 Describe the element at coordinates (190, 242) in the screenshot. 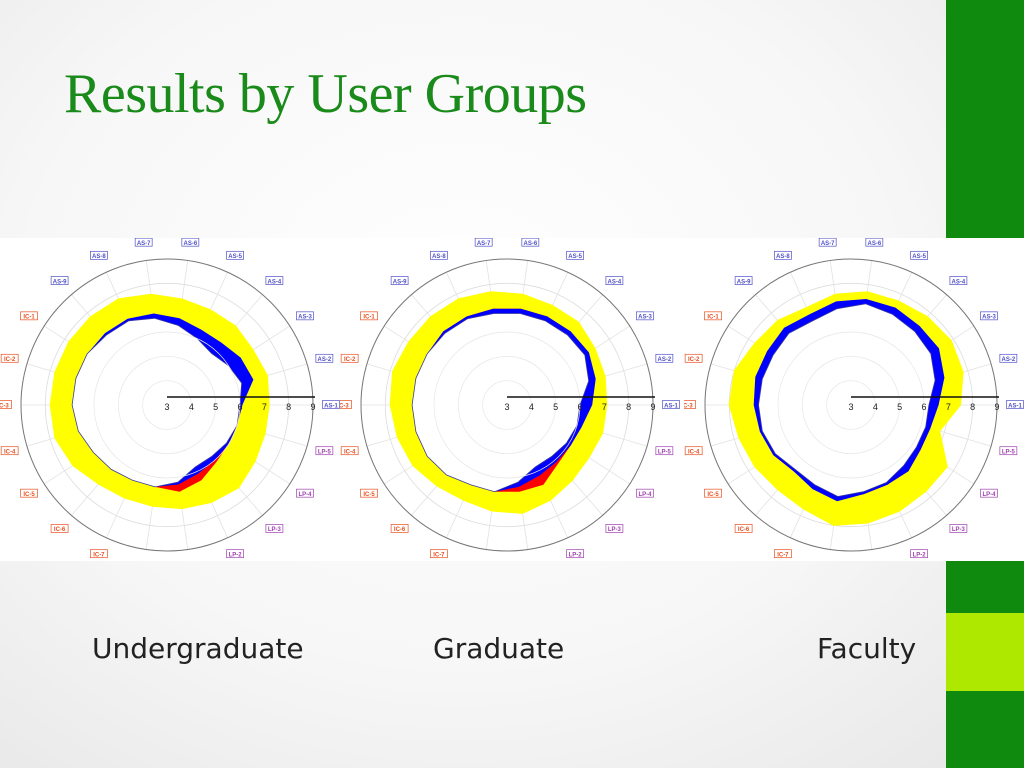

I see `axis-label-as-6: AS-6` at that location.